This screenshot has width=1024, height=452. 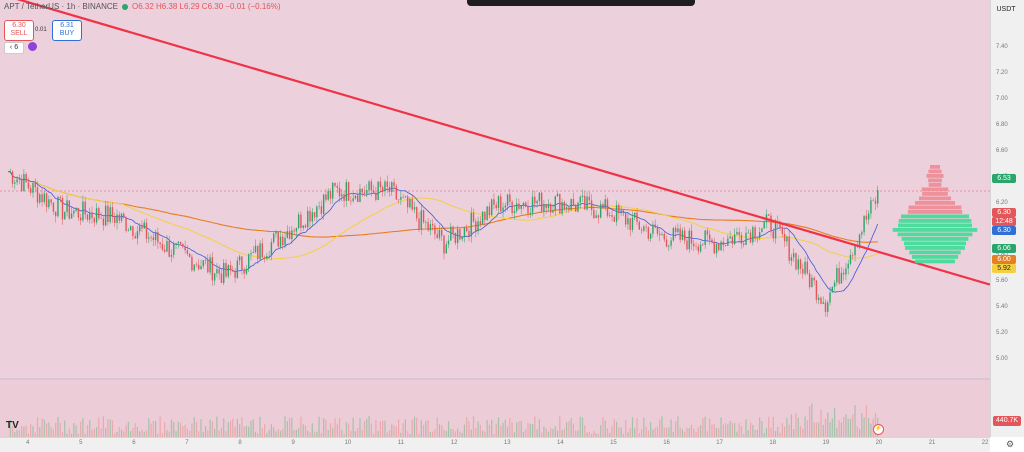 I want to click on chevron-icon: ‹, so click(x=11, y=47).